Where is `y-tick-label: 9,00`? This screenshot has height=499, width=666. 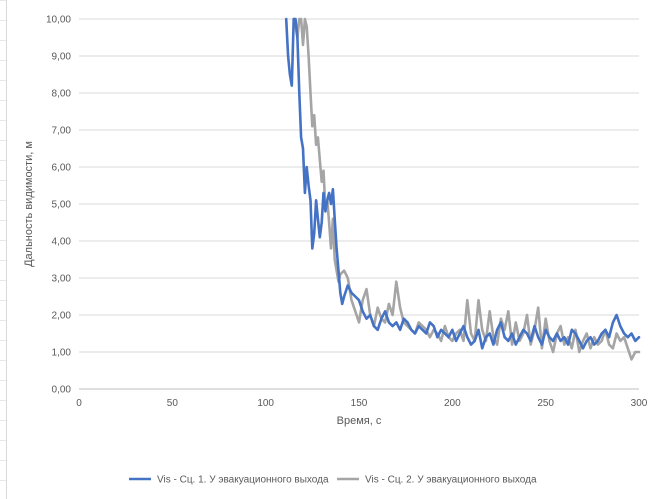 y-tick-label: 9,00 is located at coordinates (62, 57).